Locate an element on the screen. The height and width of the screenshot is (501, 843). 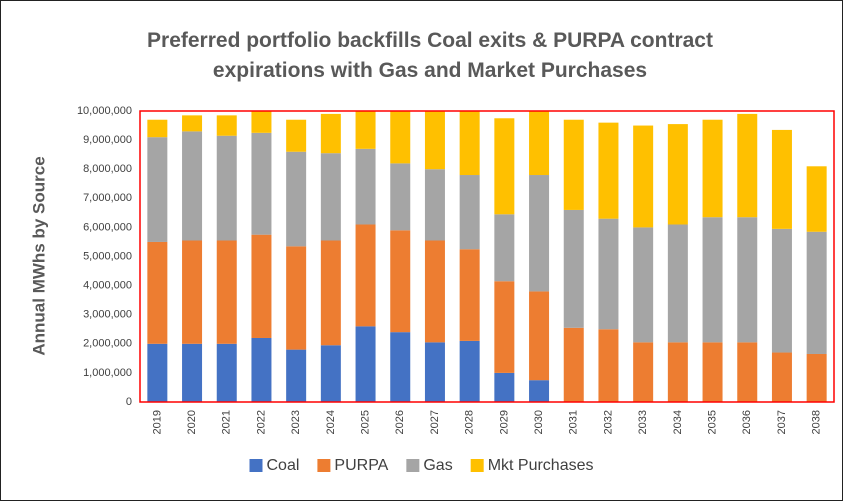
y-tick-label: 4,000,000 is located at coordinates (107, 286).